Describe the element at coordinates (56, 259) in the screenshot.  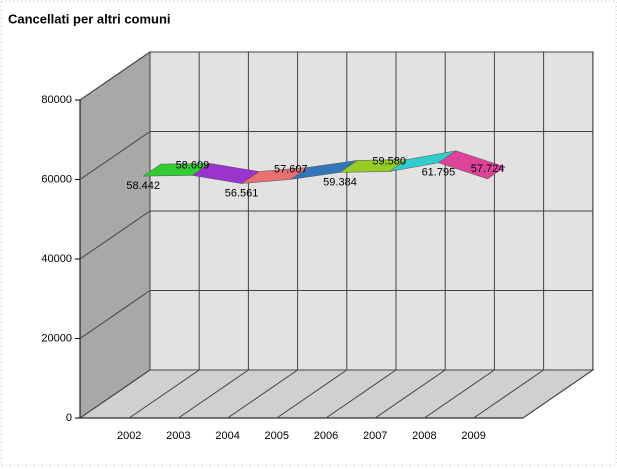
I see `y-tick-label: 40000` at that location.